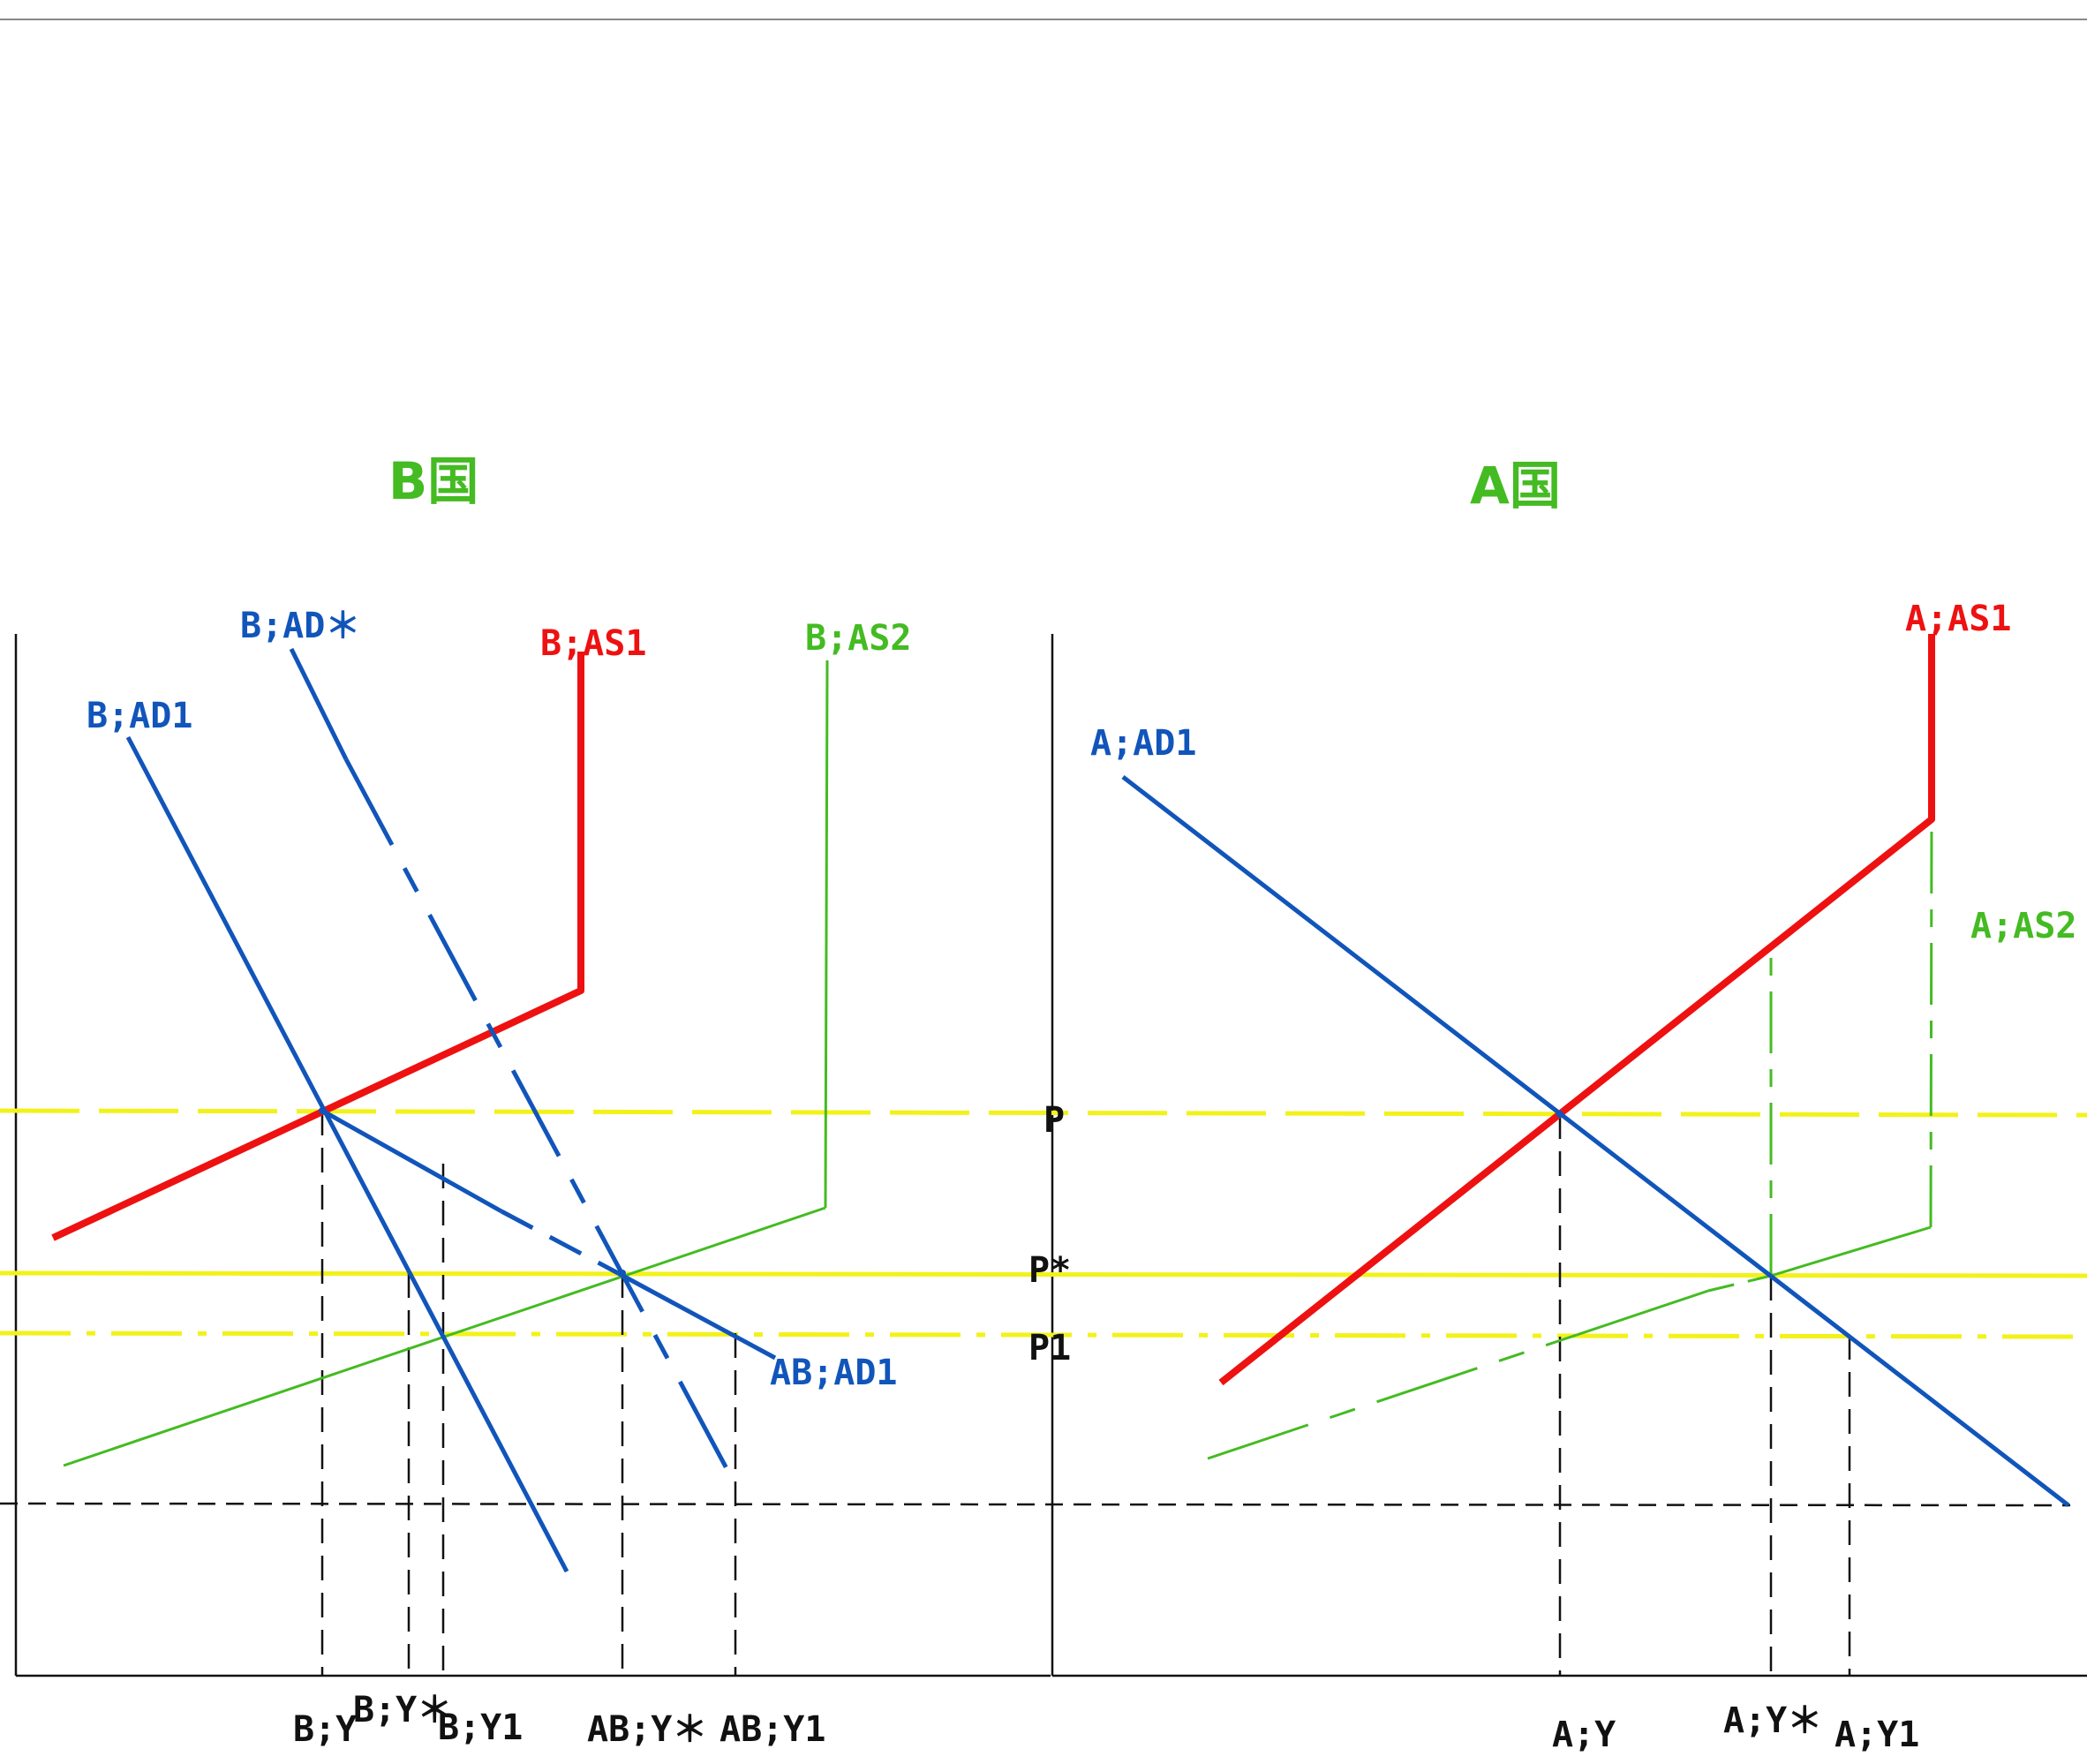  Describe the element at coordinates (1740, 1283) in the screenshot. I see `a-as2-curve-dashed2` at that location.